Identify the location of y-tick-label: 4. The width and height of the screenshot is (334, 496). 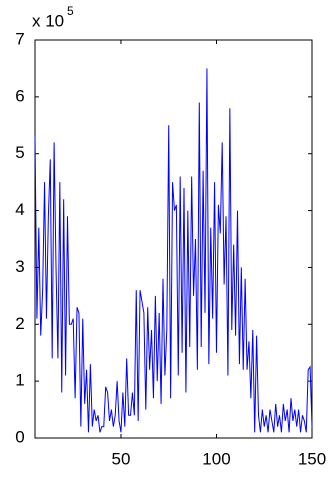
(19, 209).